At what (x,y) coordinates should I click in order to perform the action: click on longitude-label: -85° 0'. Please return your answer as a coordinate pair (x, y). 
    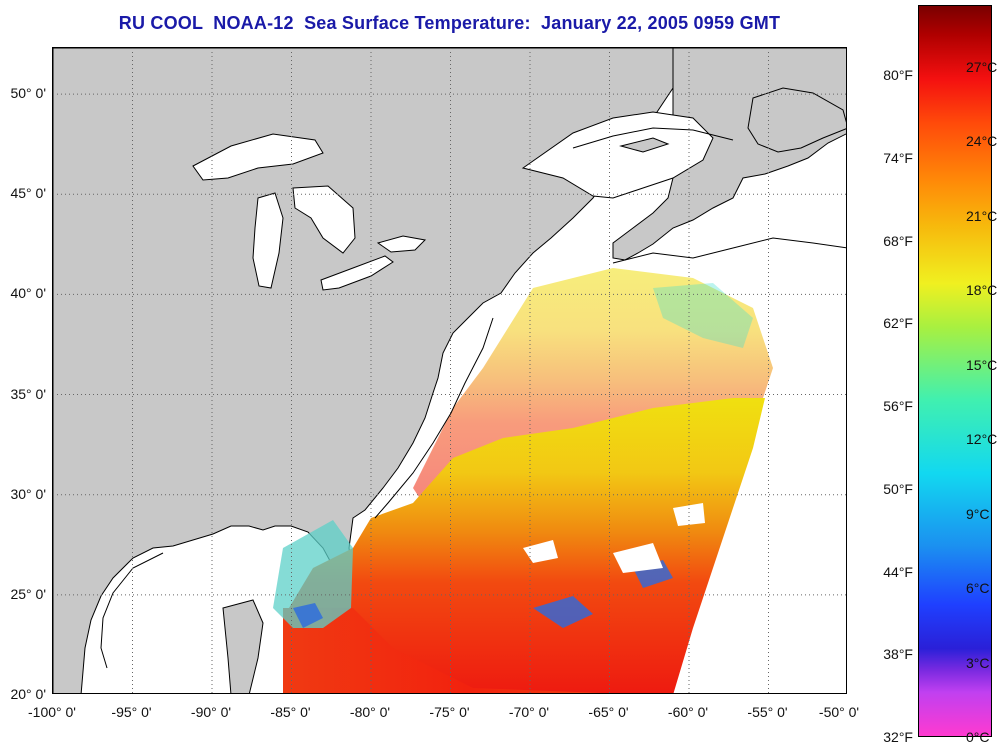
    Looking at the image, I should click on (290, 712).